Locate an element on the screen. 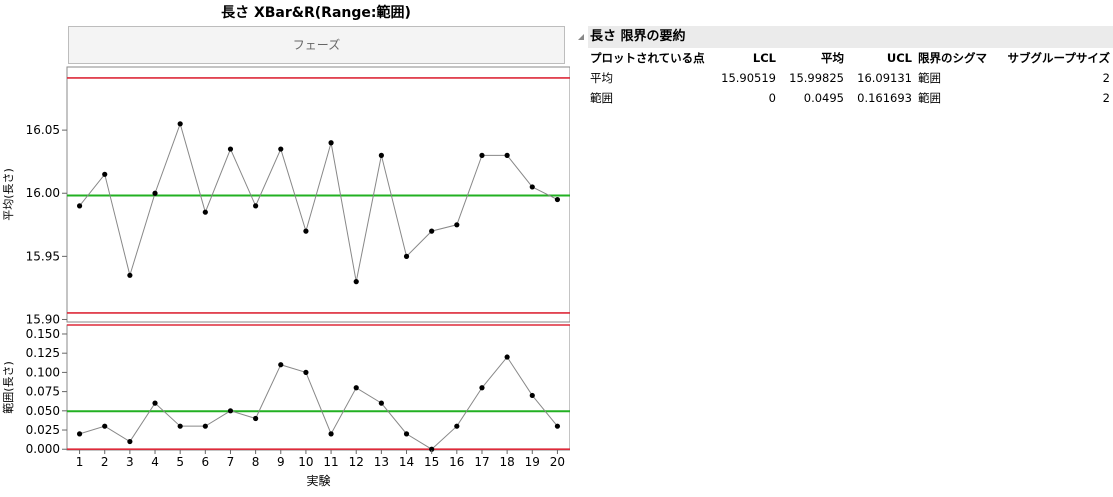 The width and height of the screenshot is (1113, 497). cell-lcl: 15.90519 is located at coordinates (748, 78).